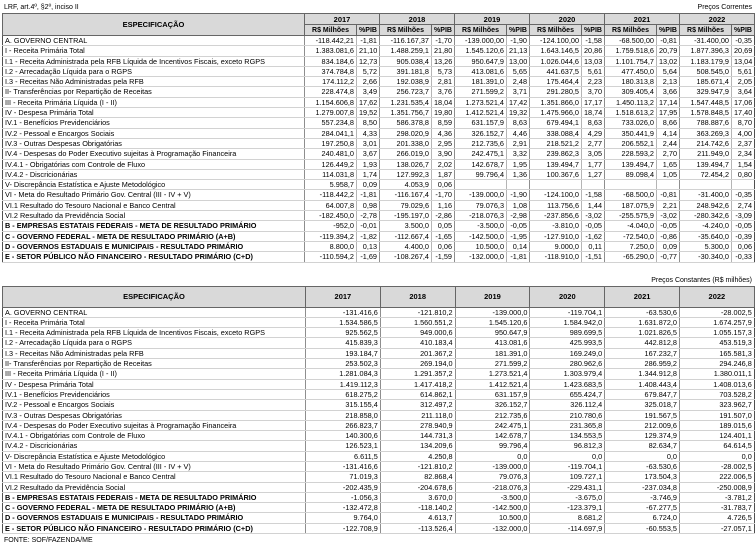 Image resolution: width=756 pixels, height=560 pixels. What do you see at coordinates (705, 72) in the screenshot?
I see `value-cell-rs-milhoes: 508.545,0` at bounding box center [705, 72].